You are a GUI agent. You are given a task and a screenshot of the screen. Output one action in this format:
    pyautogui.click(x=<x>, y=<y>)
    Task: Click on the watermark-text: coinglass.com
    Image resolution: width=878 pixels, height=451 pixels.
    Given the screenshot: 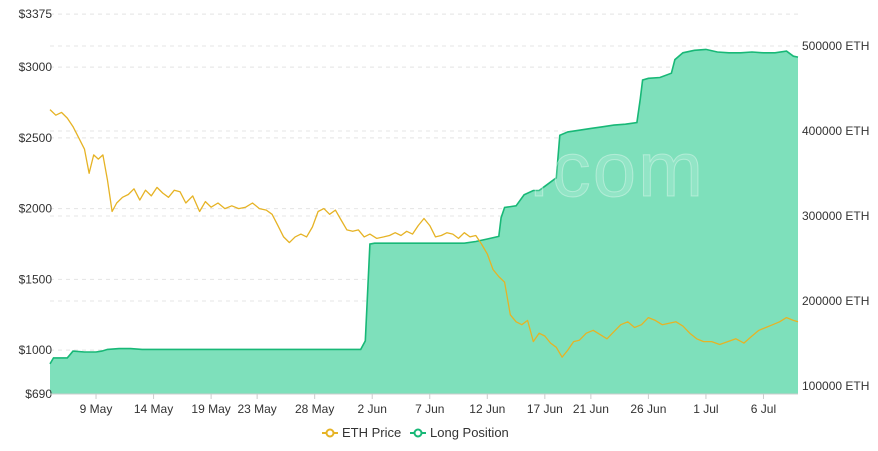 What is the action you would take?
    pyautogui.click(x=445, y=169)
    